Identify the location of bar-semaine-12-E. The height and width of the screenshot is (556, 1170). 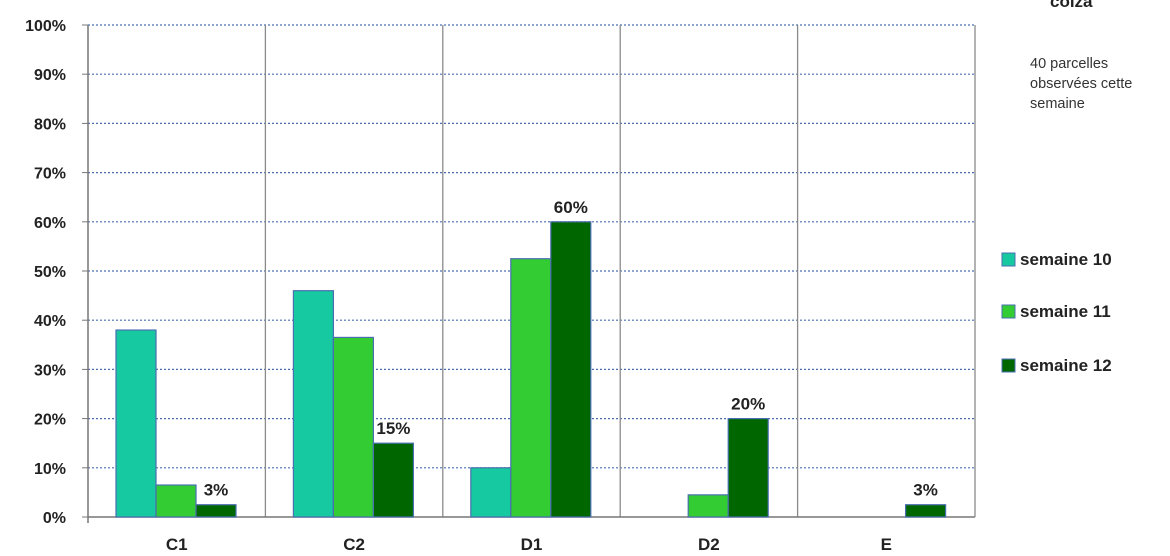
(925, 511).